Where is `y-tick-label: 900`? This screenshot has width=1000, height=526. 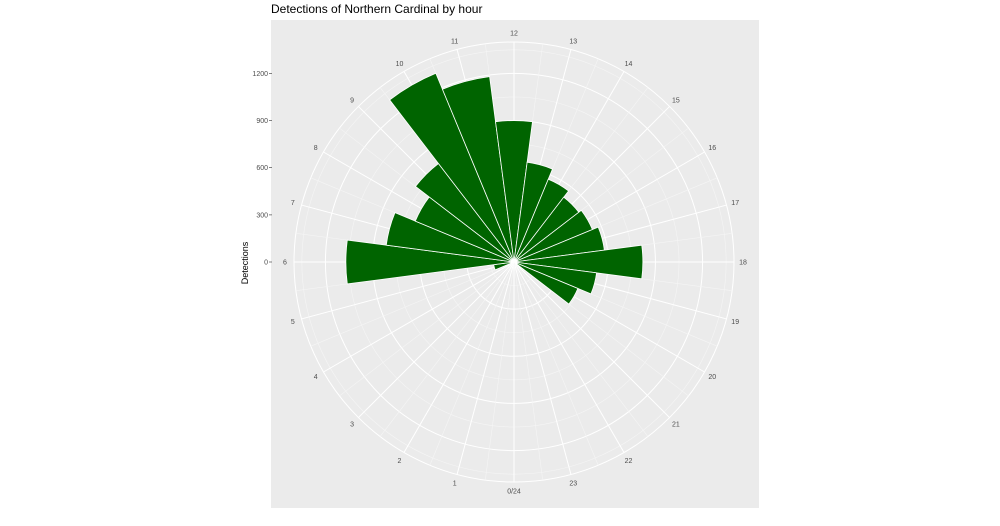
y-tick-label: 900 is located at coordinates (262, 121).